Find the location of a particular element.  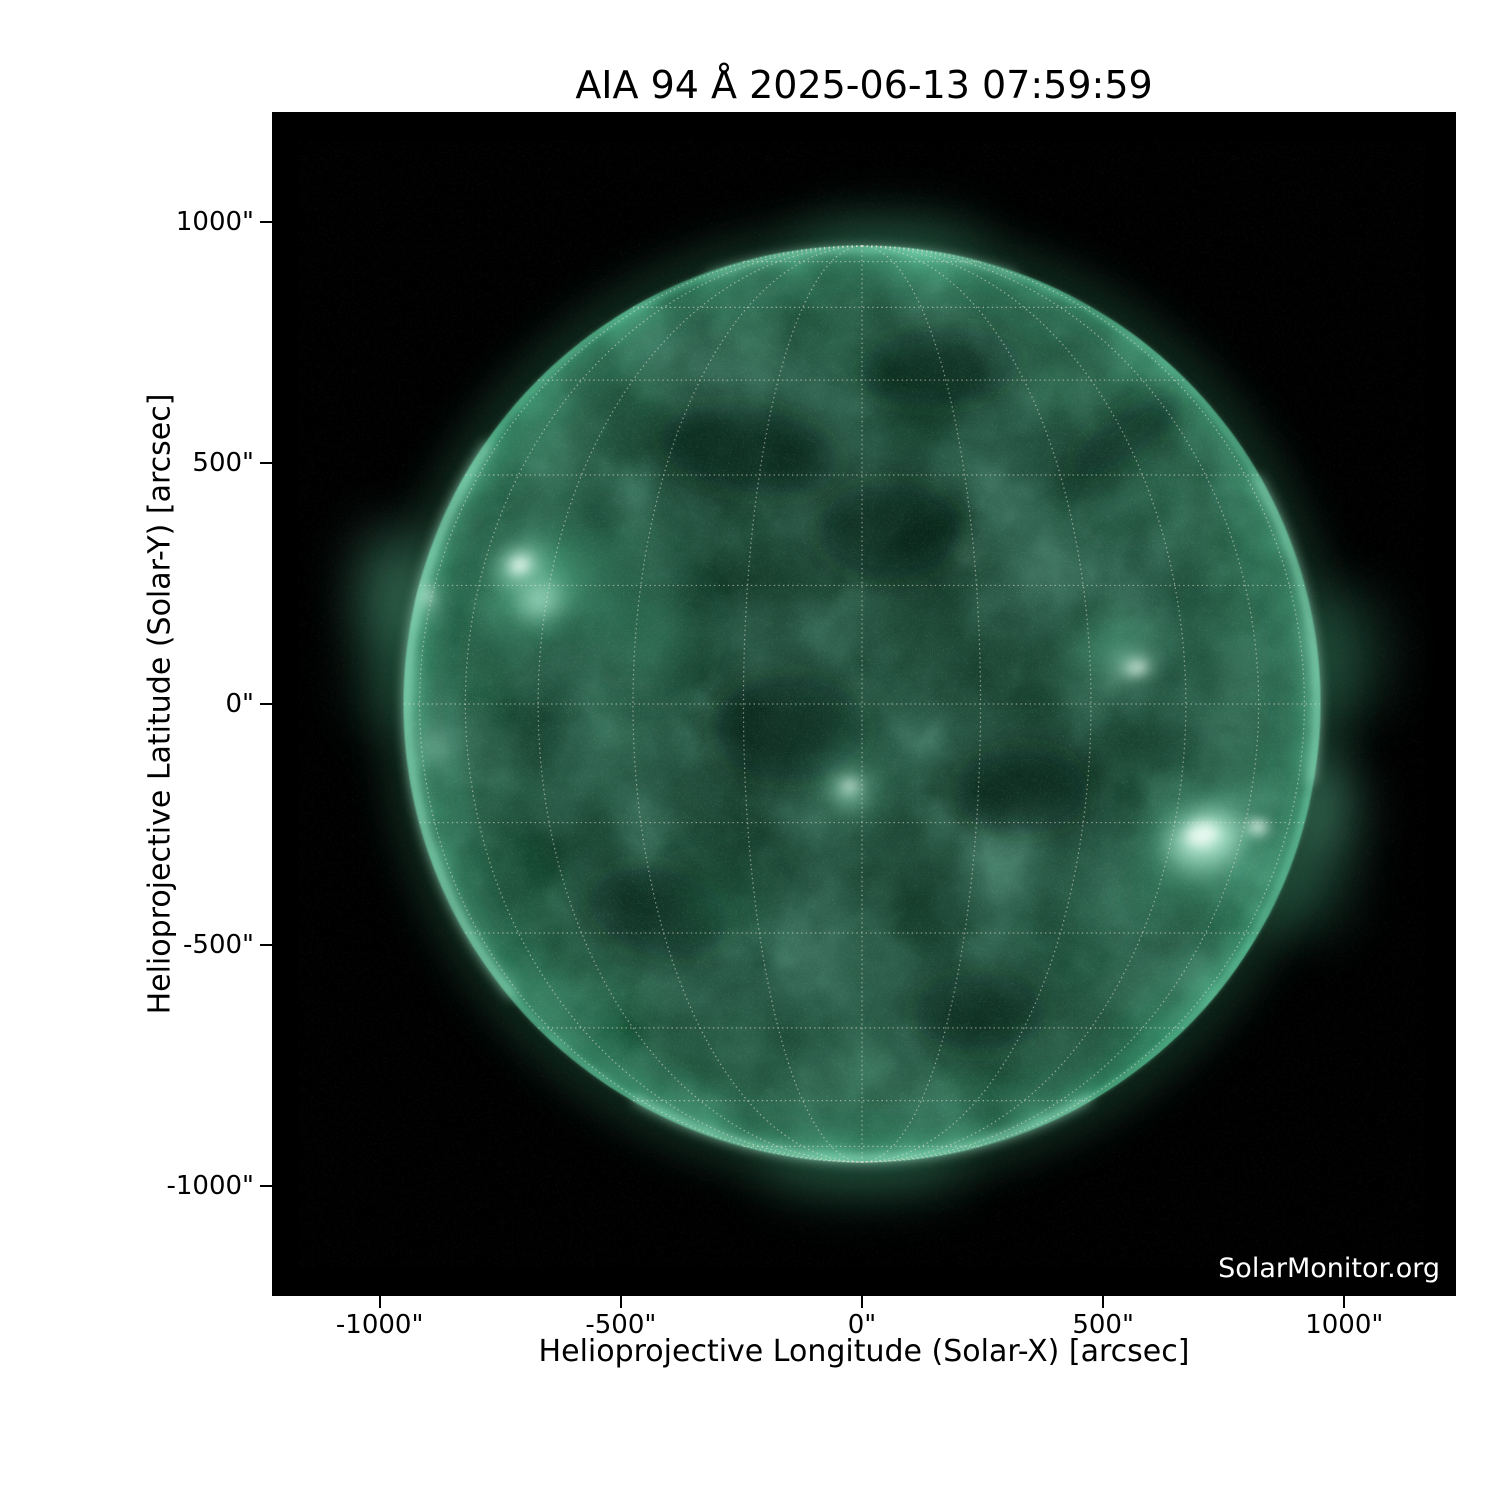

y-tick-label: -500" is located at coordinates (218, 945).